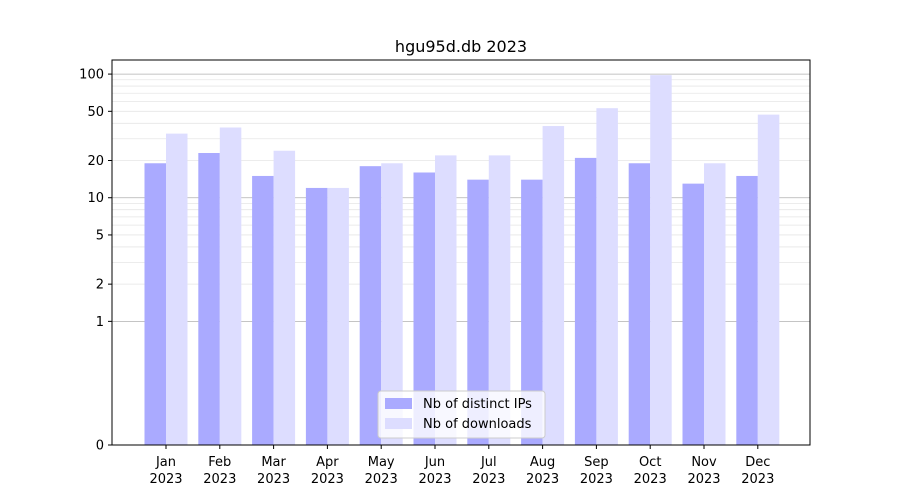 The width and height of the screenshot is (900, 500). Describe the element at coordinates (607, 276) in the screenshot. I see `bar-downloads-sep` at that location.